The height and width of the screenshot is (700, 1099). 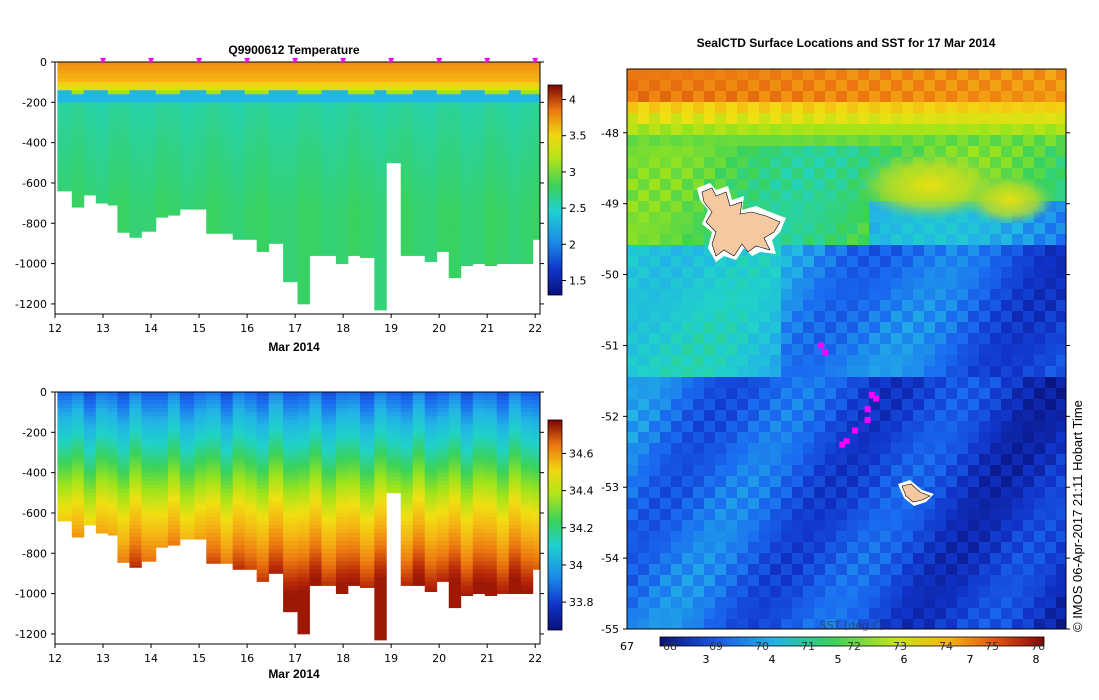 What do you see at coordinates (199, 658) in the screenshot?
I see `x-tick-label: 15` at bounding box center [199, 658].